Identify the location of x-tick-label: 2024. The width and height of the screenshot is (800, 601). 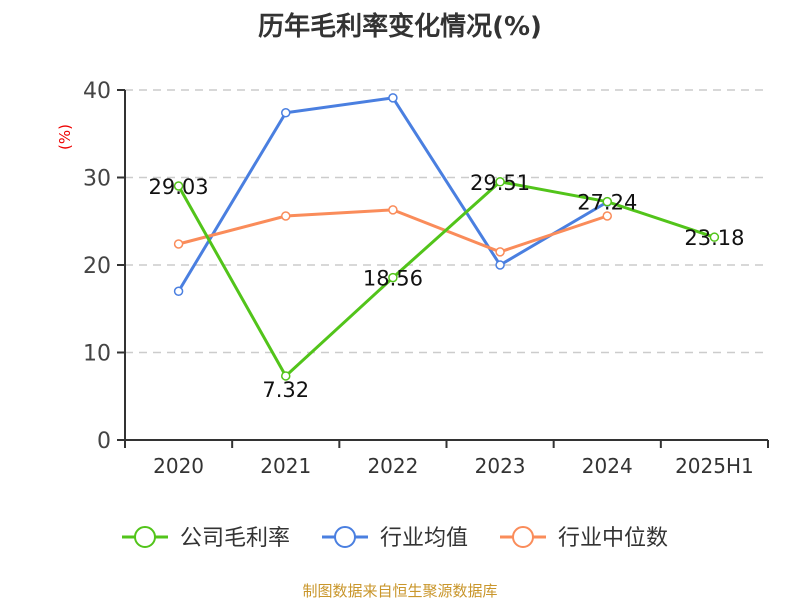
(607, 466).